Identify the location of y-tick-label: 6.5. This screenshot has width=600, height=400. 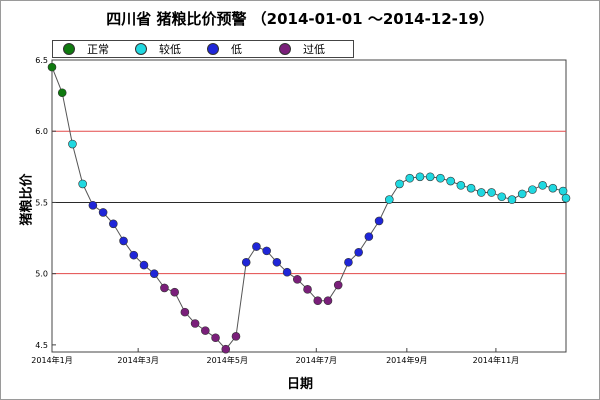
(41, 60).